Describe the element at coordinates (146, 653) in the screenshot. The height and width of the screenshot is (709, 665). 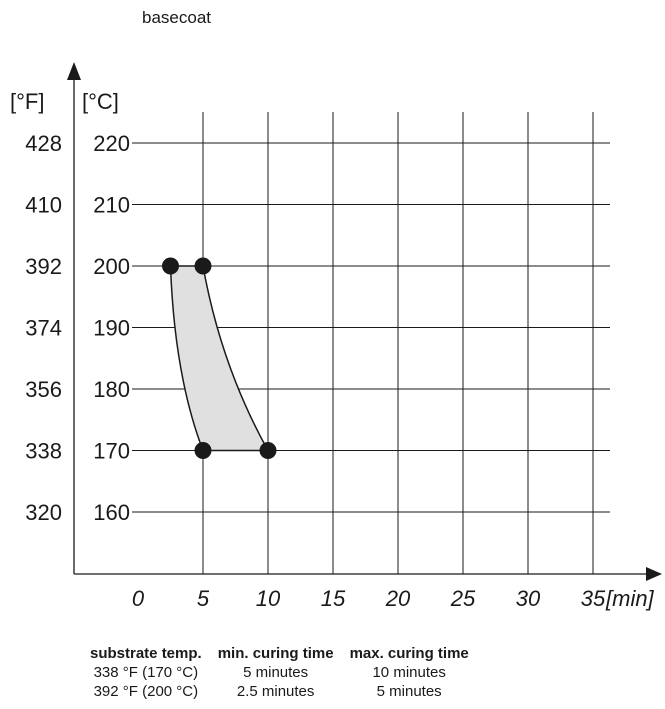
I see `header-substrate-temp: substrate temp.` at that location.